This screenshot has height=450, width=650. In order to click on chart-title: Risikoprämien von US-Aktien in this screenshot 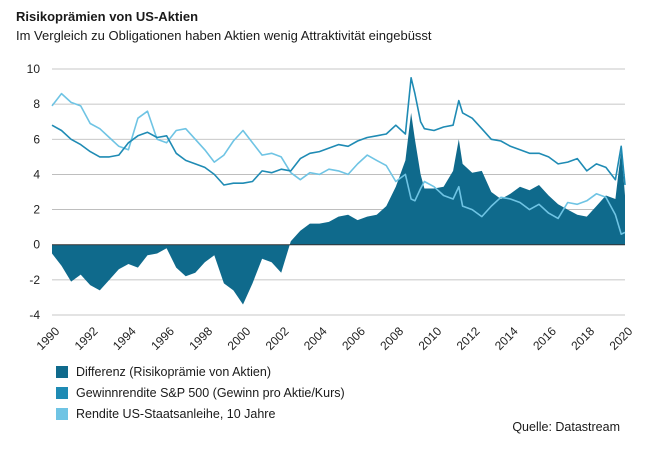, I will do `click(107, 16)`.